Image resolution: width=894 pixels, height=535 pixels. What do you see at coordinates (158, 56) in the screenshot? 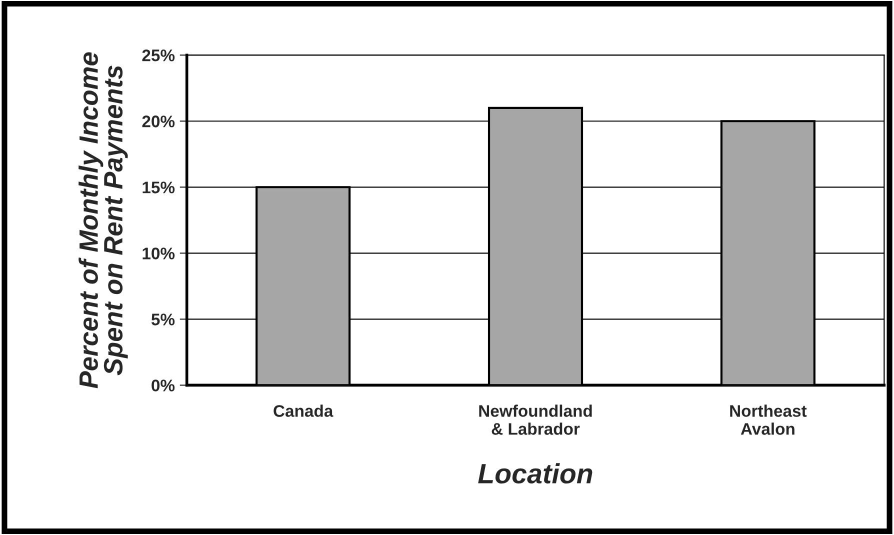
I see `y-tick-label: 25%` at bounding box center [158, 56].